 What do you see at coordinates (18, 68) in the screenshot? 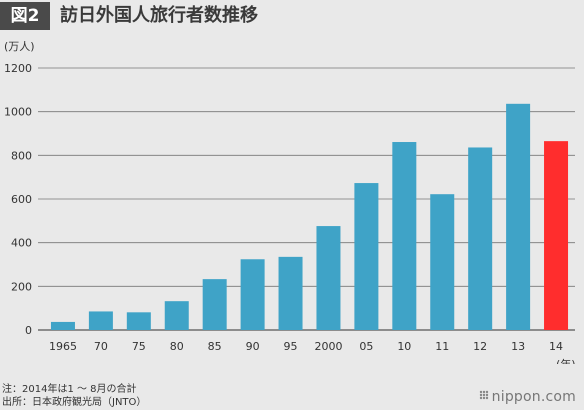
I see `y-tick-label: 1200` at bounding box center [18, 68].